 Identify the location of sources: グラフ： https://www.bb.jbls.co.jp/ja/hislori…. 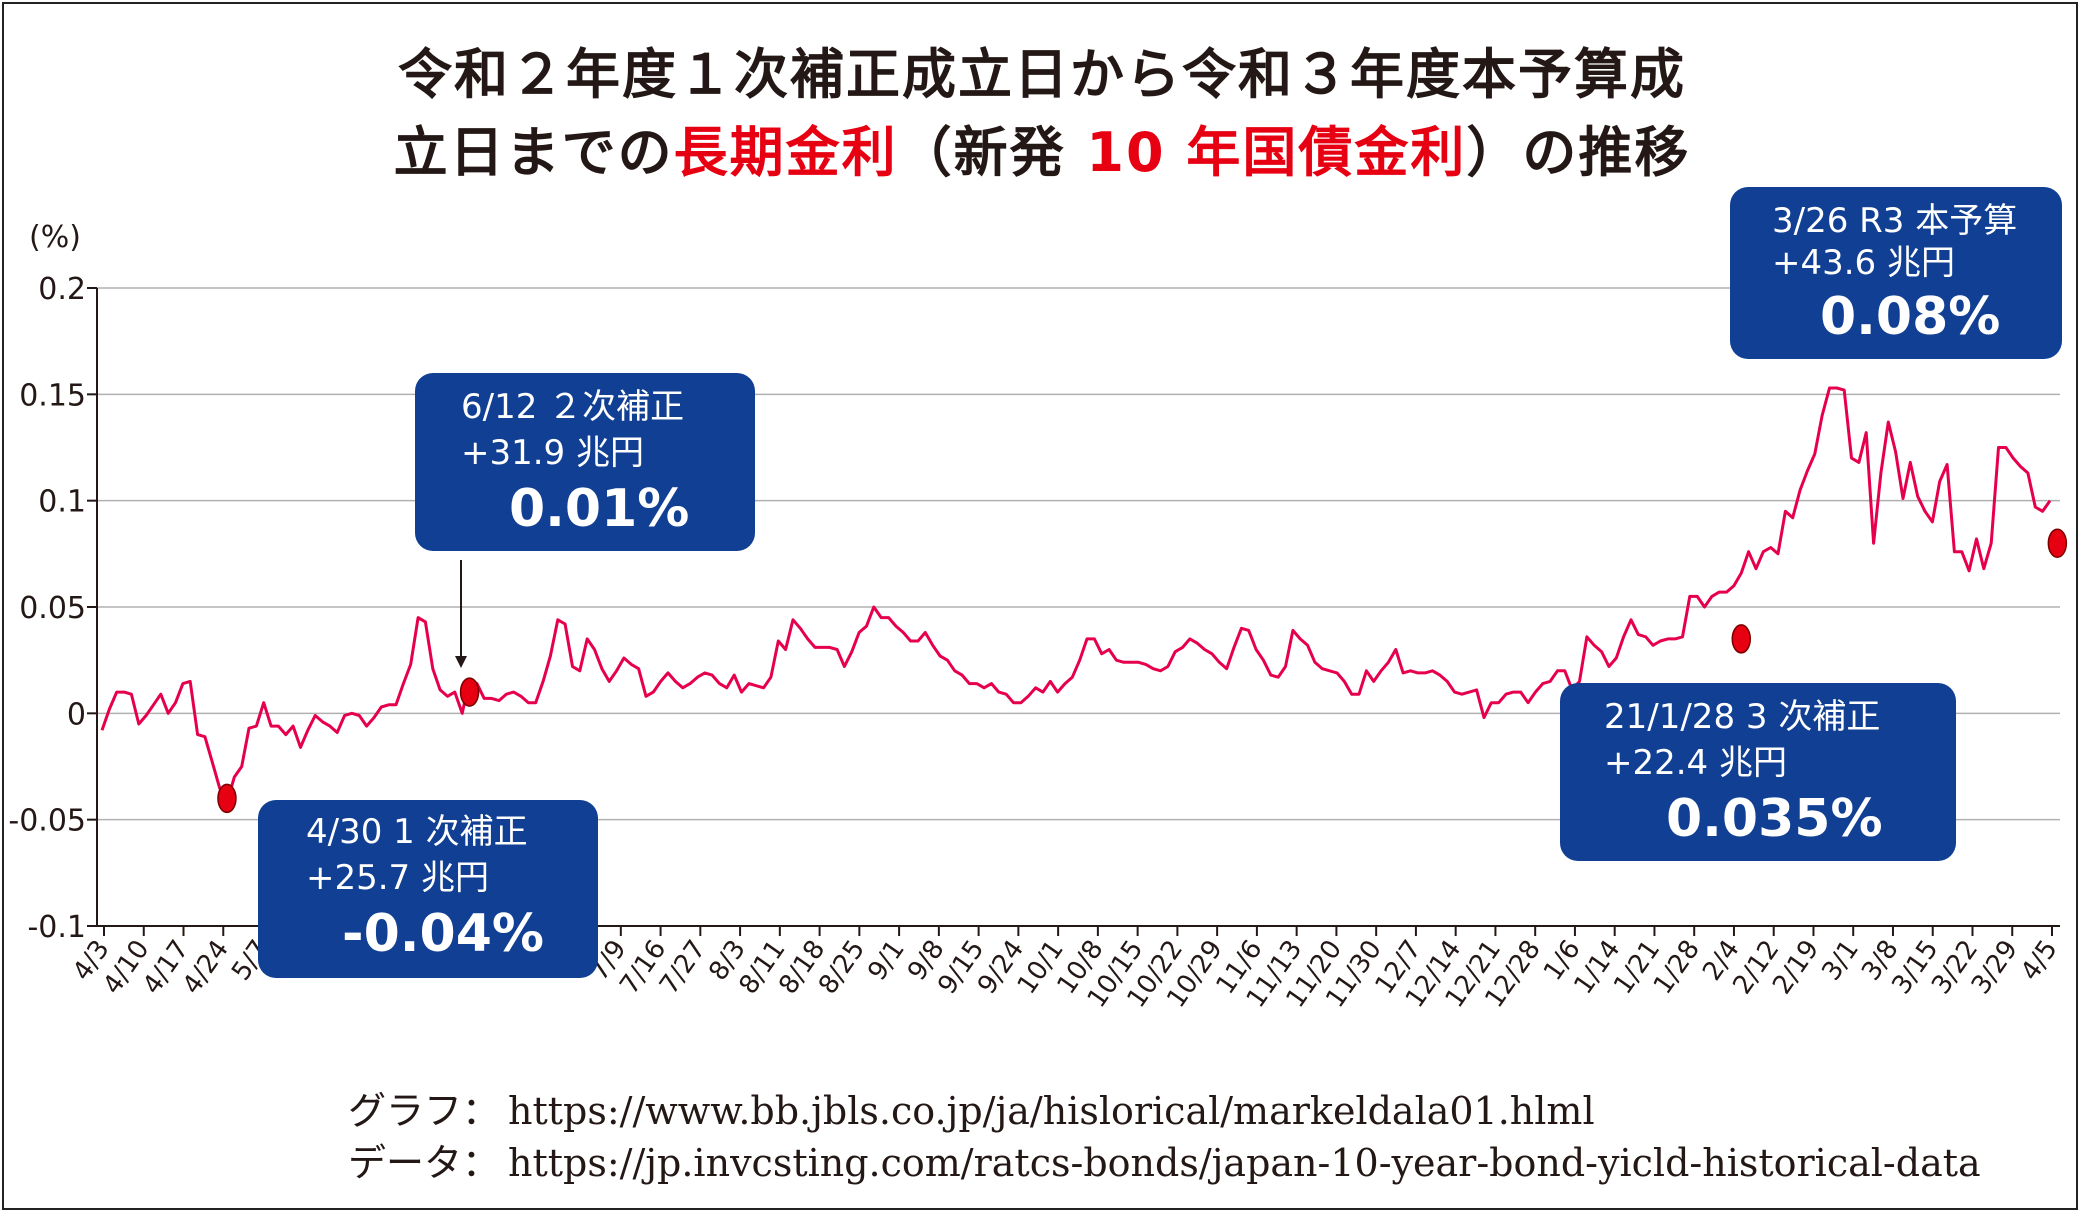
(1164, 1137).